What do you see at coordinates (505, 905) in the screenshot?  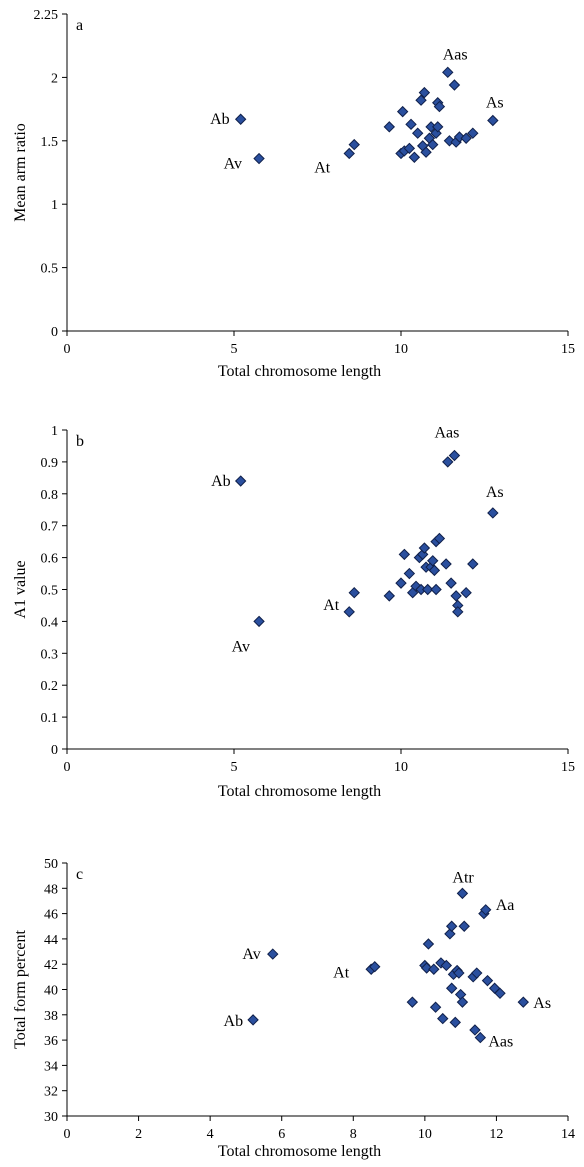 I see `panel-c-annotation: Aa` at bounding box center [505, 905].